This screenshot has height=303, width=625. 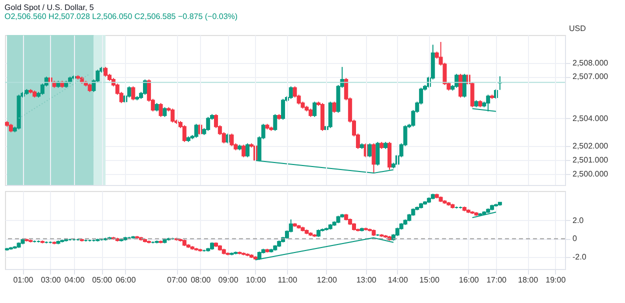 What do you see at coordinates (327, 280) in the screenshot?
I see `x-tick-label: 12:00` at bounding box center [327, 280].